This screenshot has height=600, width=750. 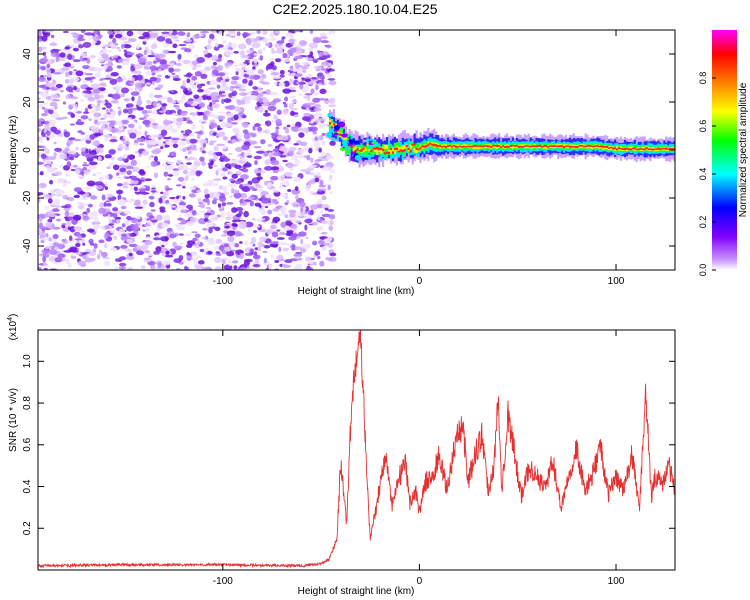 I want to click on spectrogram-xtick-label: -100, so click(x=223, y=281).